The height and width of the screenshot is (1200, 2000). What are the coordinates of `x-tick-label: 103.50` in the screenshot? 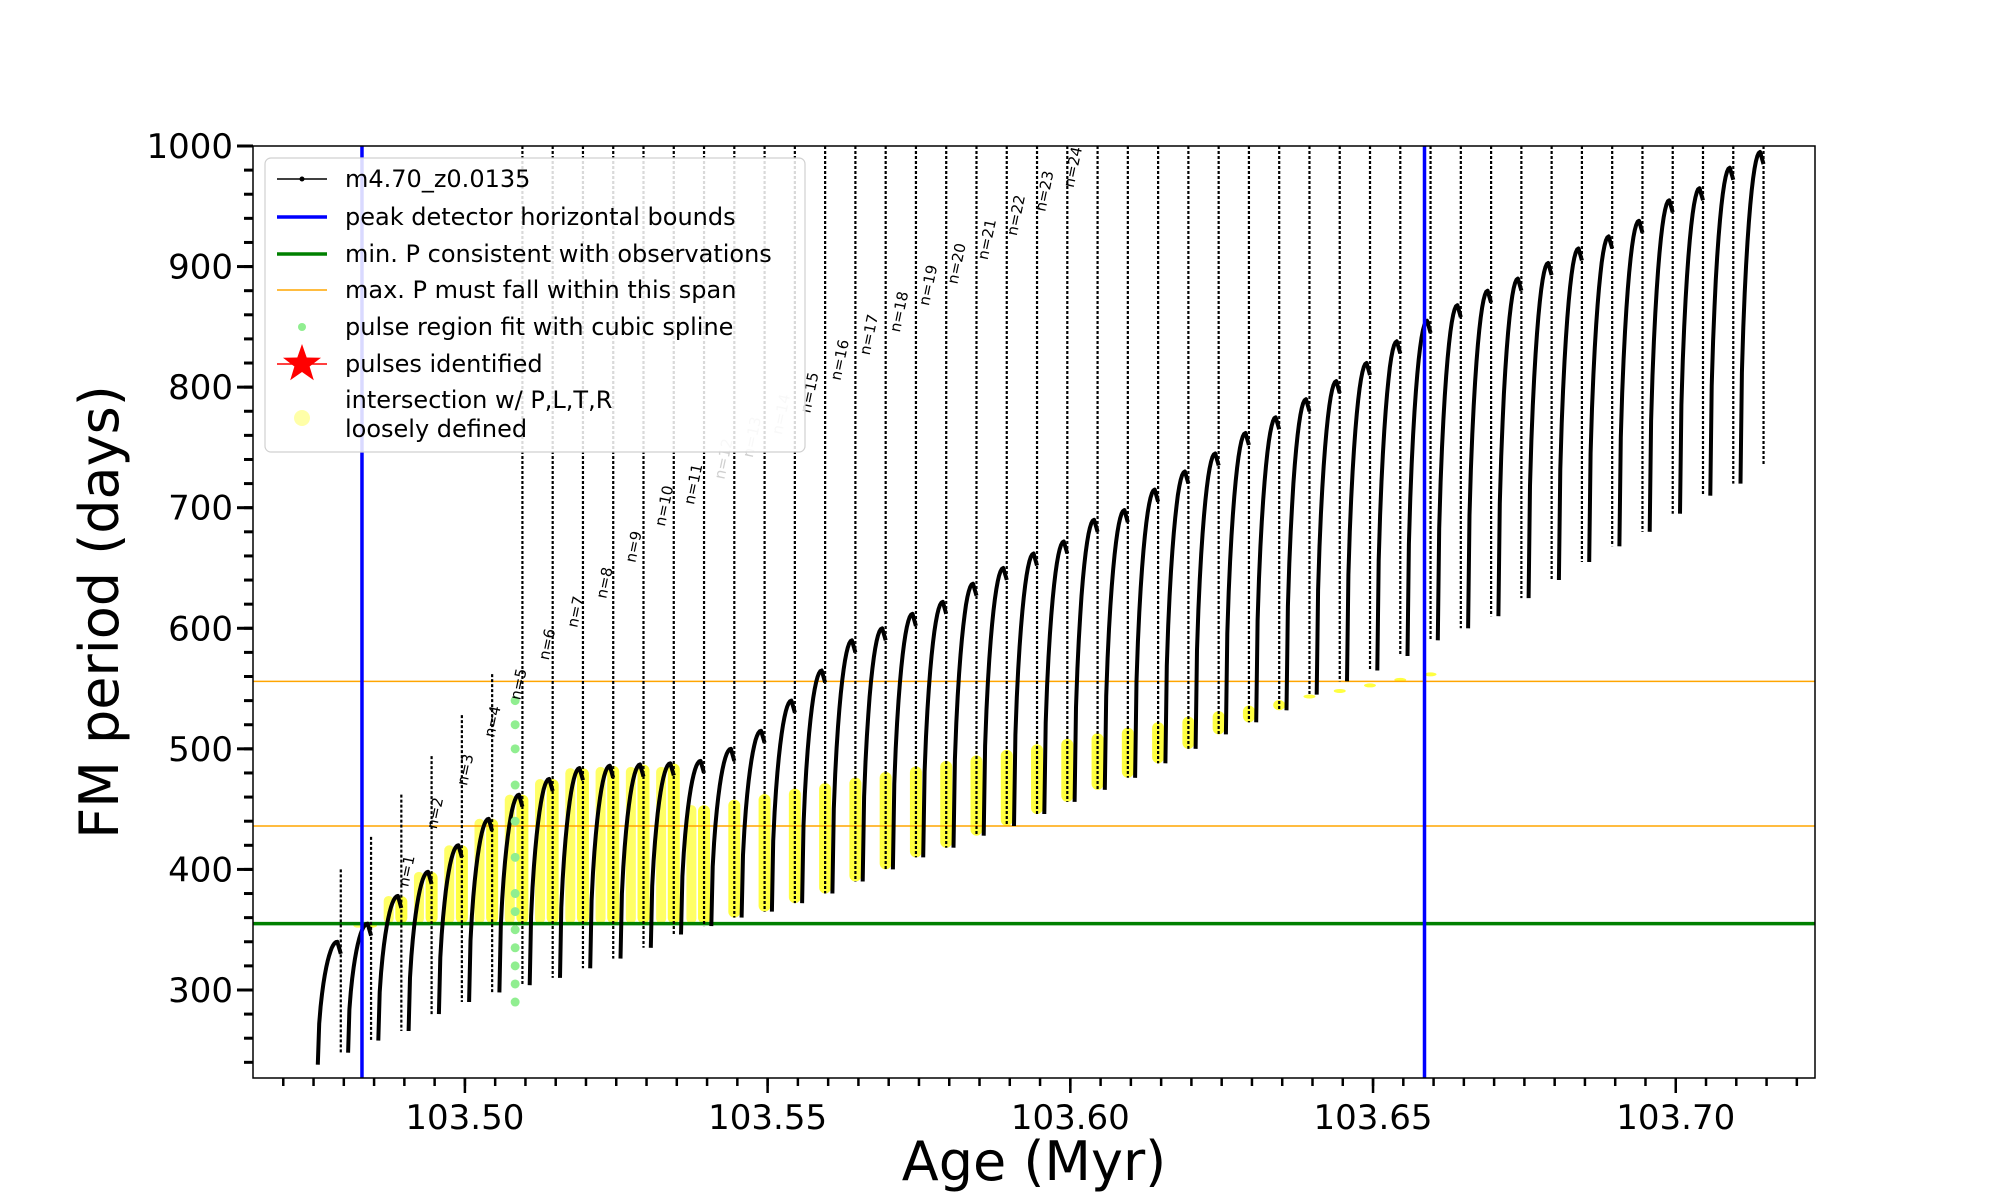 It's located at (464, 1118).